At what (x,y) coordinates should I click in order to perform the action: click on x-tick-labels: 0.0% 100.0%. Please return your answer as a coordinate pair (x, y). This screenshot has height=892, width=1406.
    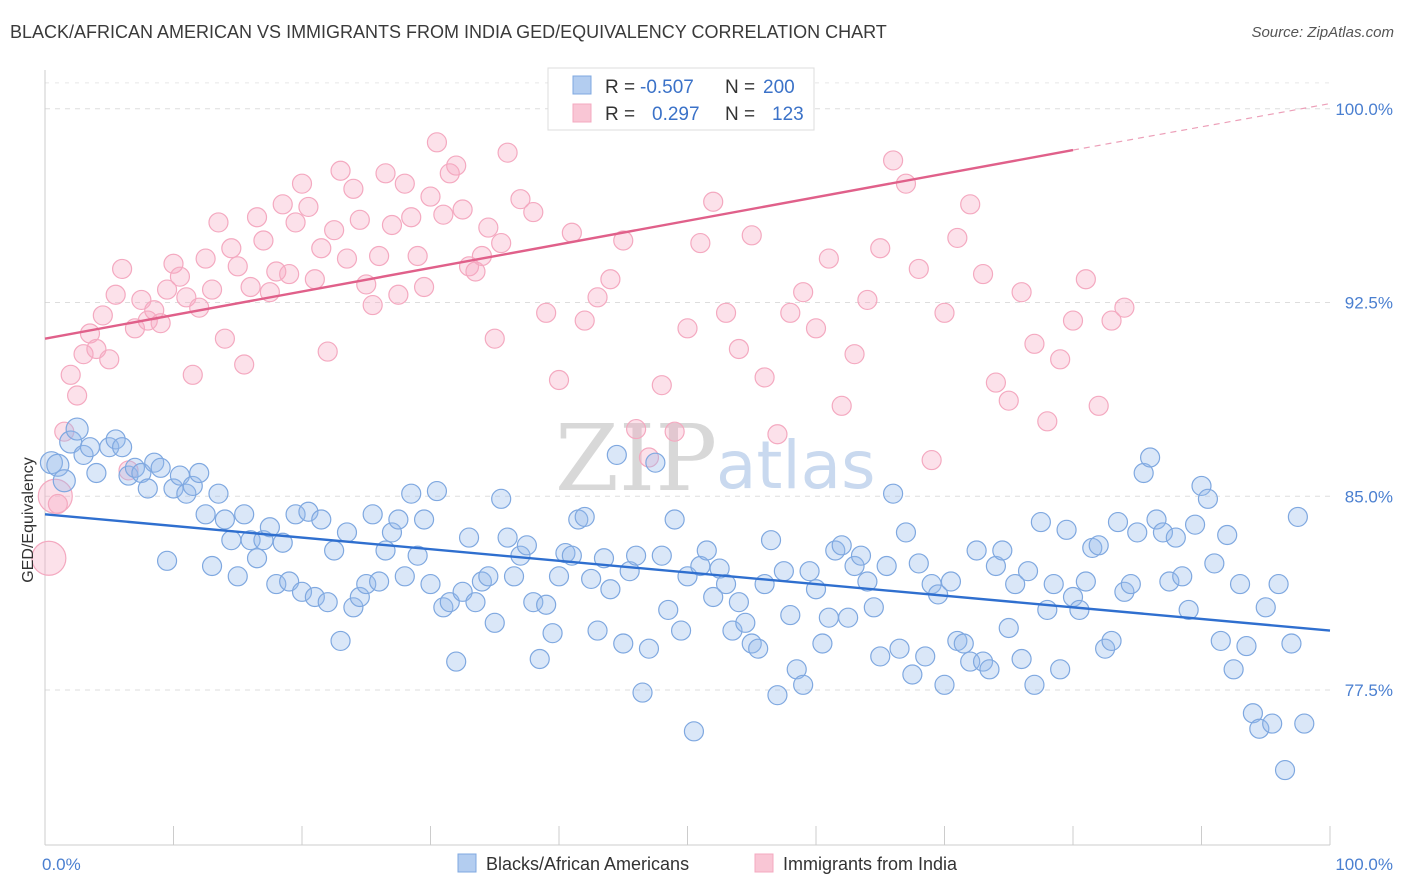
    Looking at the image, I should click on (717, 864).